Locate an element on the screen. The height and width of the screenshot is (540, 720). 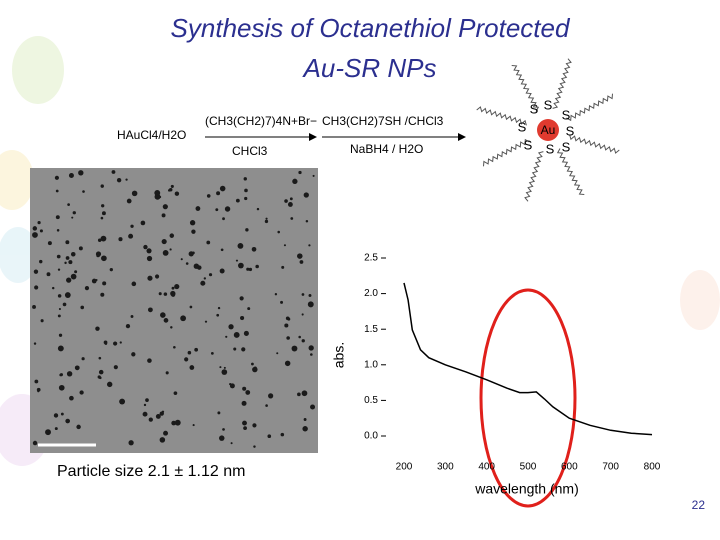
reagent: (CH3(CH2)7)4N+Br− is located at coordinates (261, 121).